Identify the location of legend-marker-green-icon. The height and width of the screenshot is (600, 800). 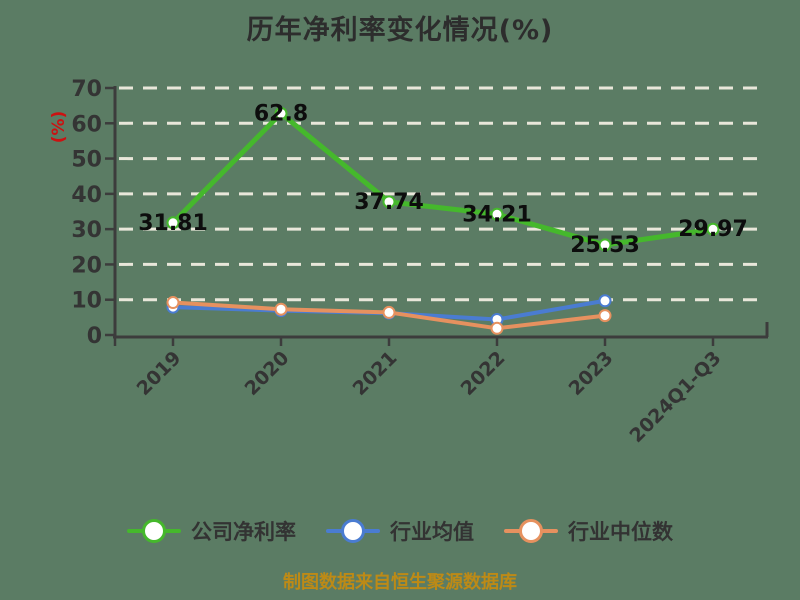
(154, 531).